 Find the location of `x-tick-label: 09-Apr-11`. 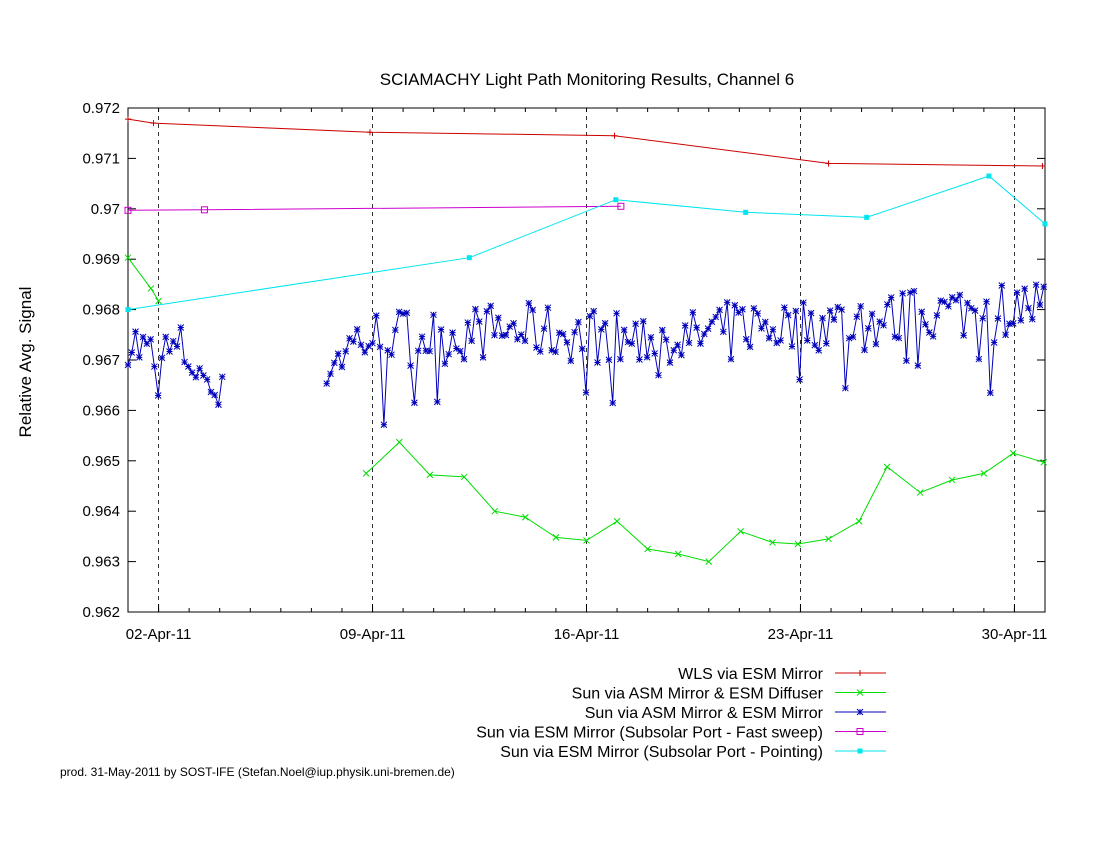

x-tick-label: 09-Apr-11 is located at coordinates (373, 634).